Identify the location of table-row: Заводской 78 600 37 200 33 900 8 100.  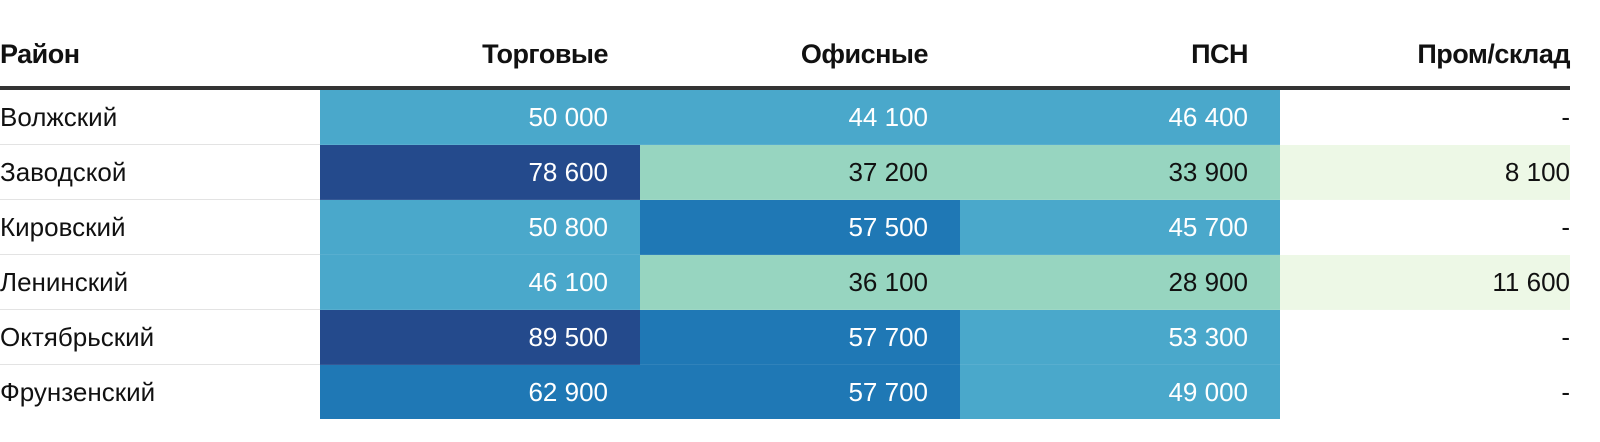
(785, 172).